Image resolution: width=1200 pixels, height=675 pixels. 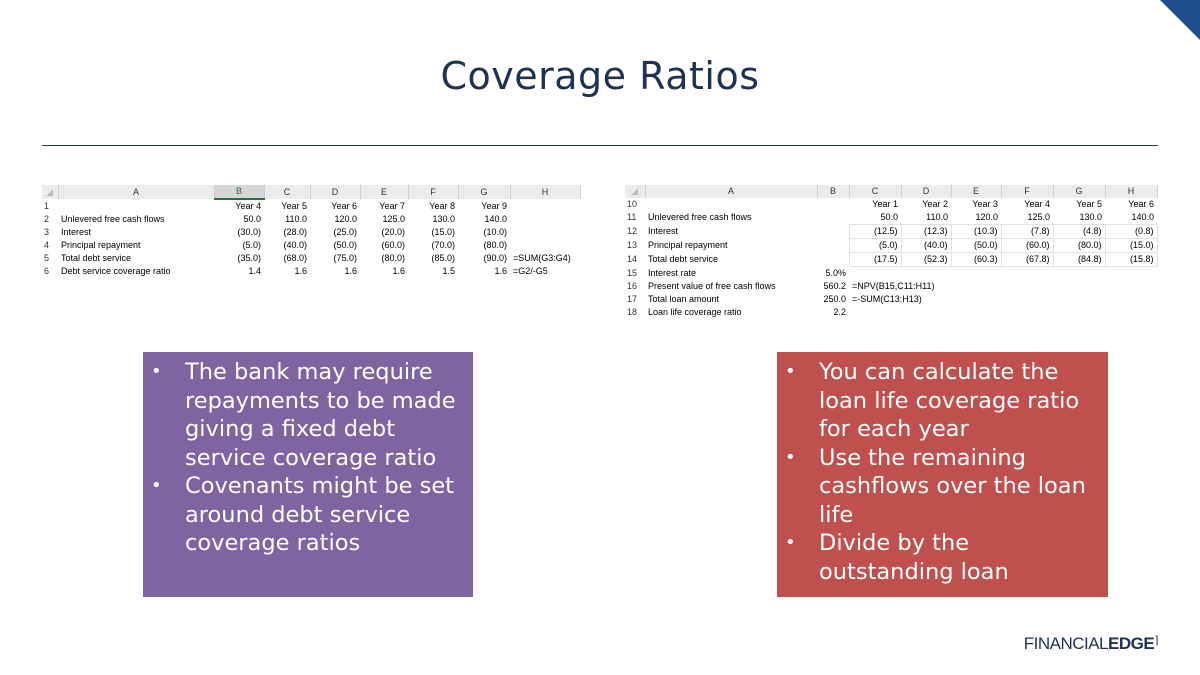 I want to click on row-number: 12, so click(x=632, y=231).